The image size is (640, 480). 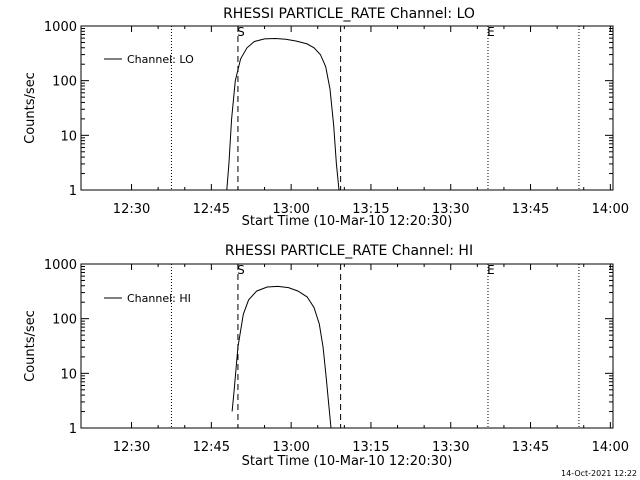 I want to click on legend-label: Channel: LO, so click(x=160, y=59).